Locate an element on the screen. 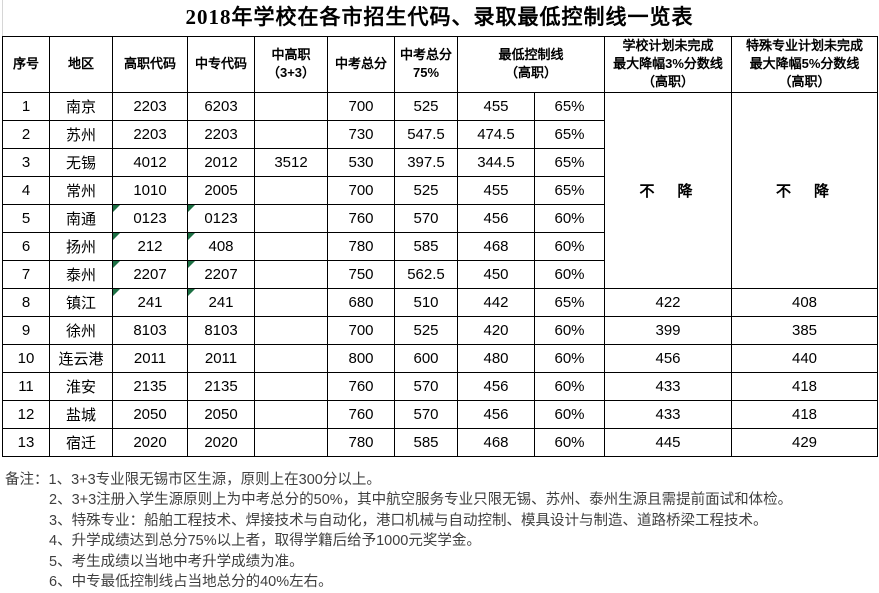 This screenshot has height=593, width=879. table-row: 6 扬州 212 408 780 585 468 60% is located at coordinates (440, 246).